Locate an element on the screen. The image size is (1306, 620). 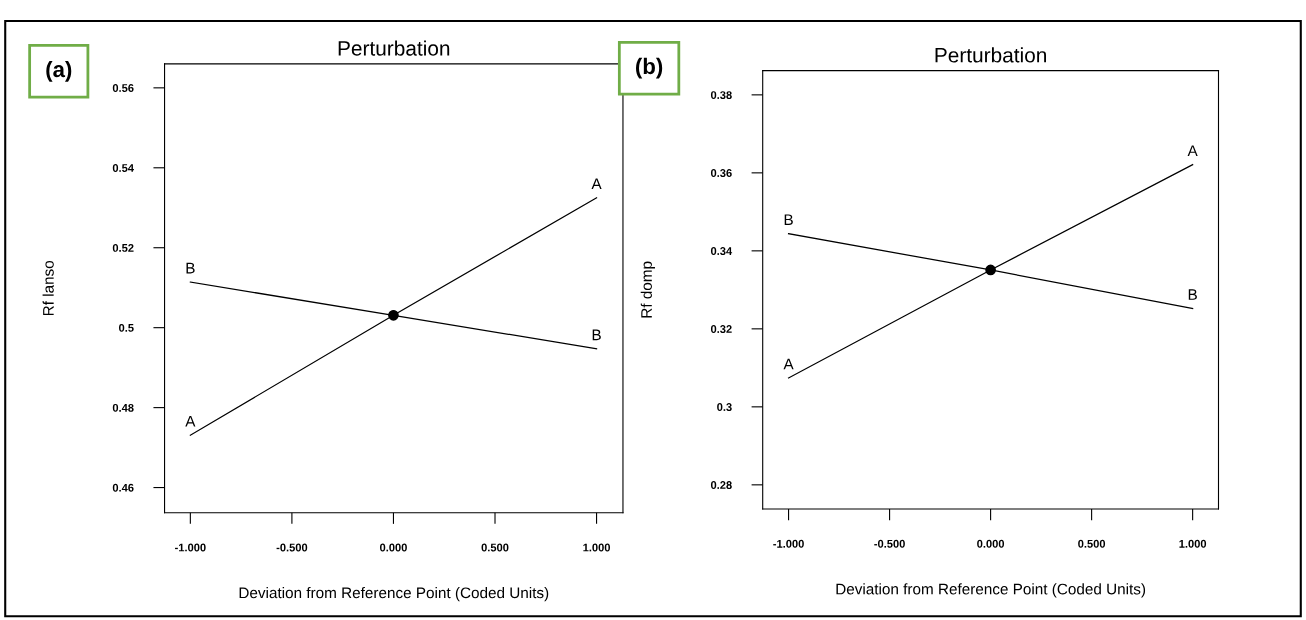
y-tick-label: 0.54 is located at coordinates (123, 168).